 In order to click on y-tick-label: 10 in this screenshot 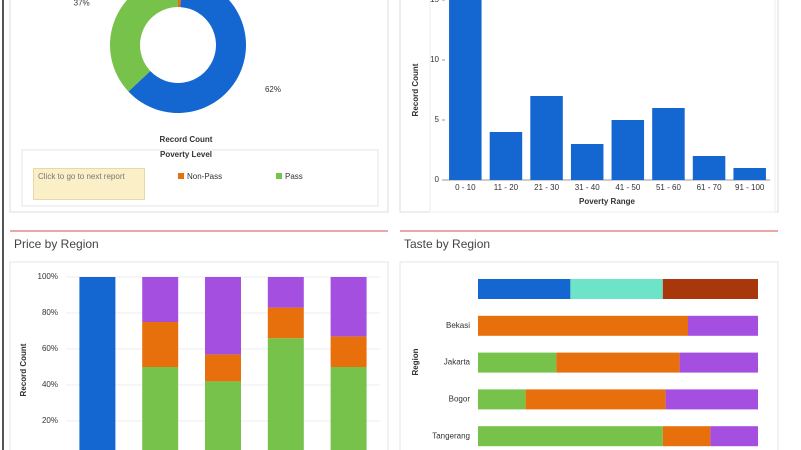, I will do `click(434, 59)`.